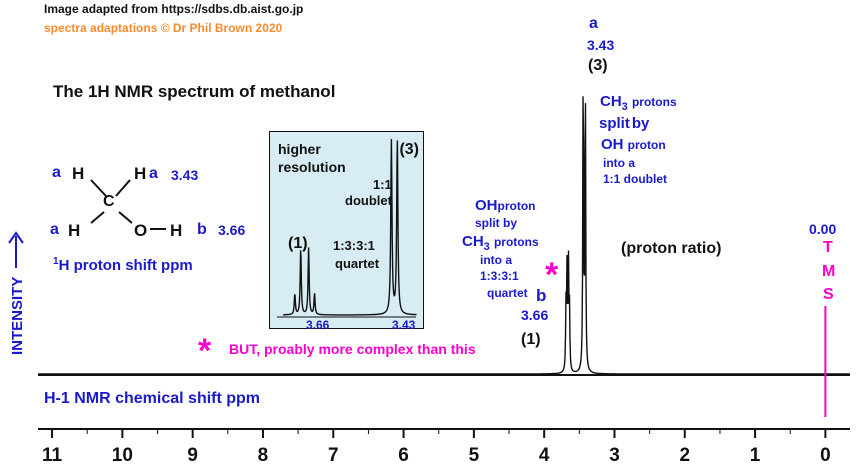 The image size is (860, 467). I want to click on inset-heading-1: higher, so click(299, 149).